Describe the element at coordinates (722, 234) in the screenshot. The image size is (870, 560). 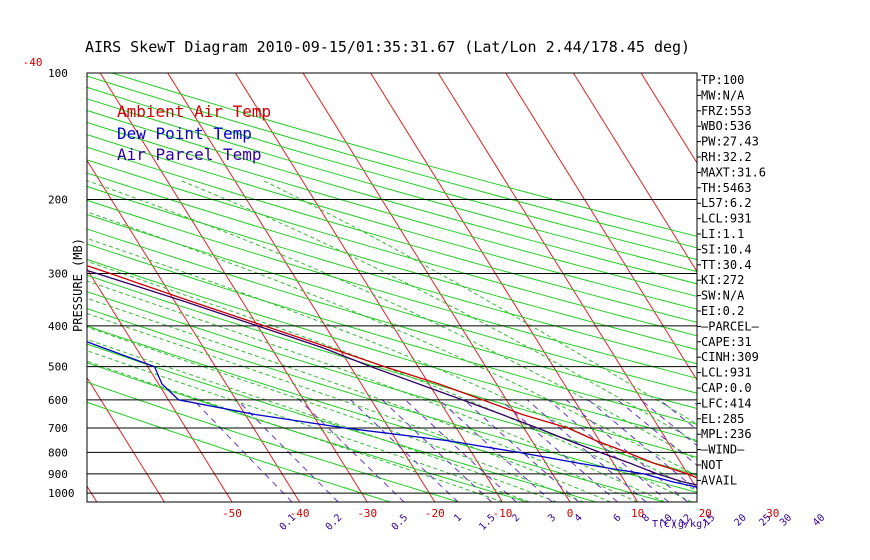
I see `index-item: LI:1.1` at that location.